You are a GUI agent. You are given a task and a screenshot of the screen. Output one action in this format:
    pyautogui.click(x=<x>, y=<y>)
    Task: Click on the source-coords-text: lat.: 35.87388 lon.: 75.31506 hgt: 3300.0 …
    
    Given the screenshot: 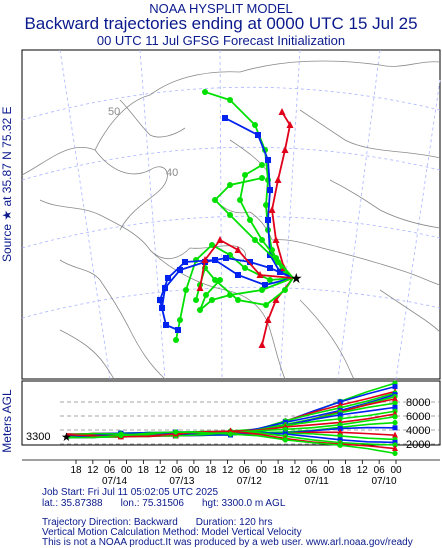 What is the action you would take?
    pyautogui.click(x=172, y=503)
    